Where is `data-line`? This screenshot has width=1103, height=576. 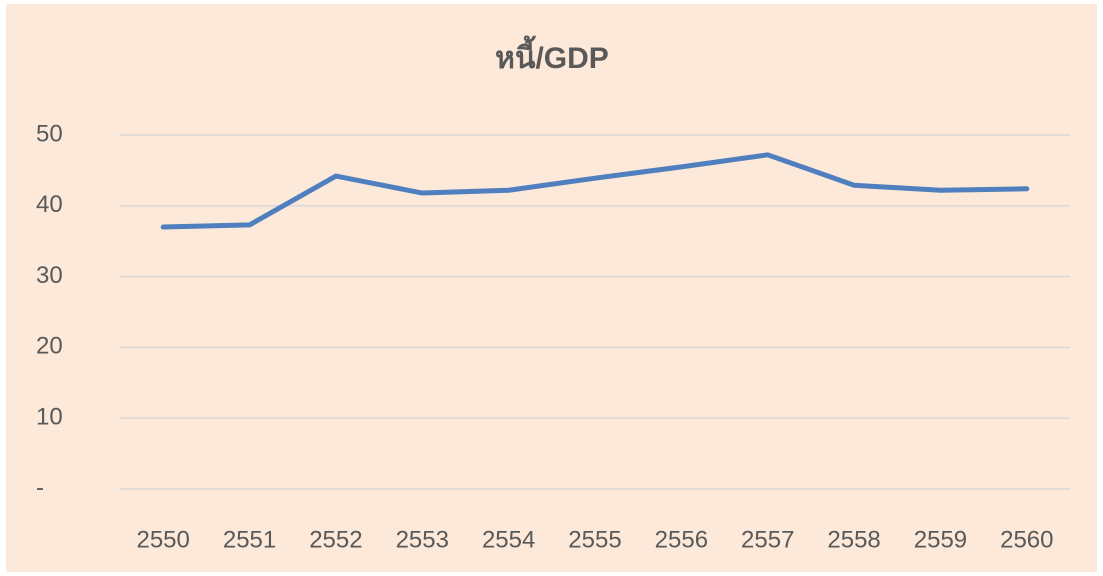 data-line is located at coordinates (595, 191).